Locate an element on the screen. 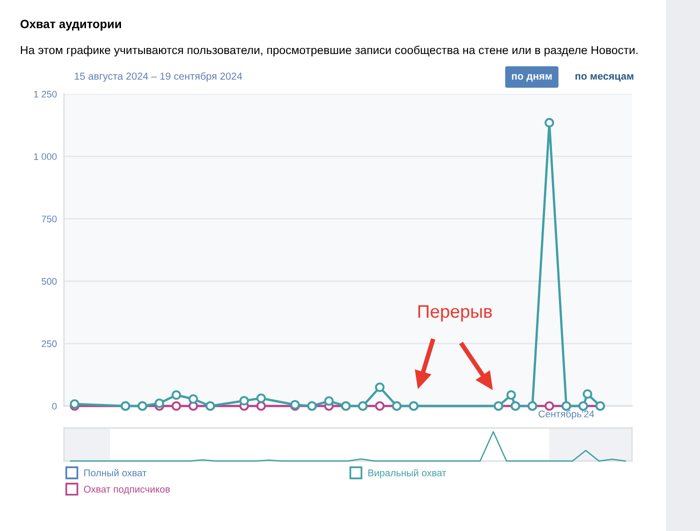 This screenshot has width=700, height=531. text: по дням is located at coordinates (532, 78).